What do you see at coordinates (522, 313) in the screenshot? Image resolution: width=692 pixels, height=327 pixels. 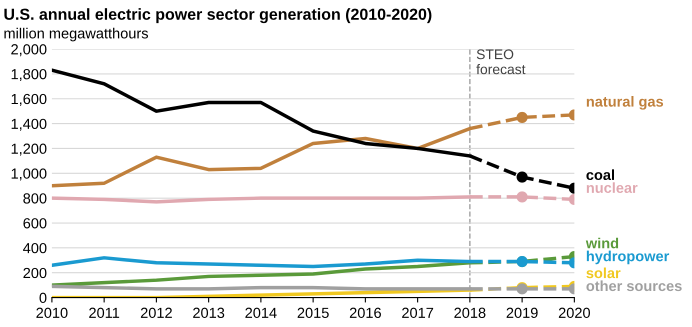 I see `x-tick-label: 2019` at bounding box center [522, 313].